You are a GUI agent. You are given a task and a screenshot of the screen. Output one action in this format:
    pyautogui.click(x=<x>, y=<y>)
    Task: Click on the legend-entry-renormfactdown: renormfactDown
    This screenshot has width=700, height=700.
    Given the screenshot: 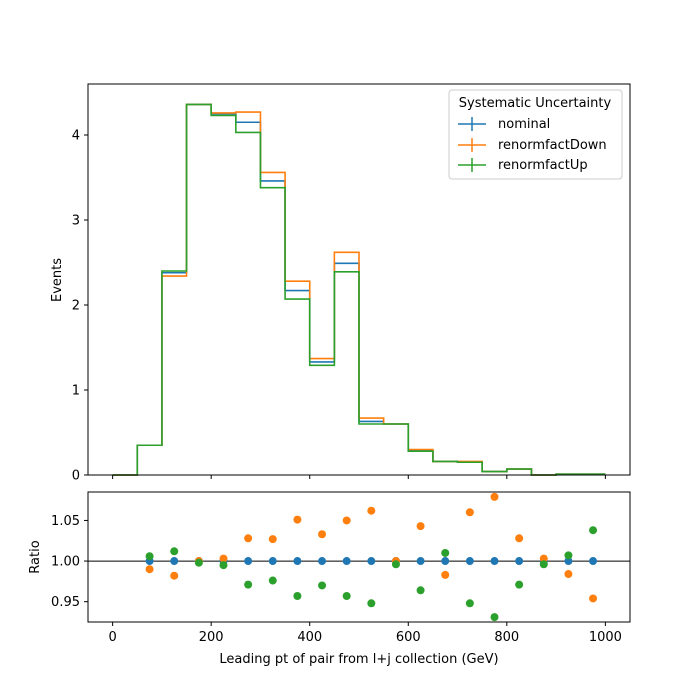 What is the action you would take?
    pyautogui.click(x=532, y=145)
    